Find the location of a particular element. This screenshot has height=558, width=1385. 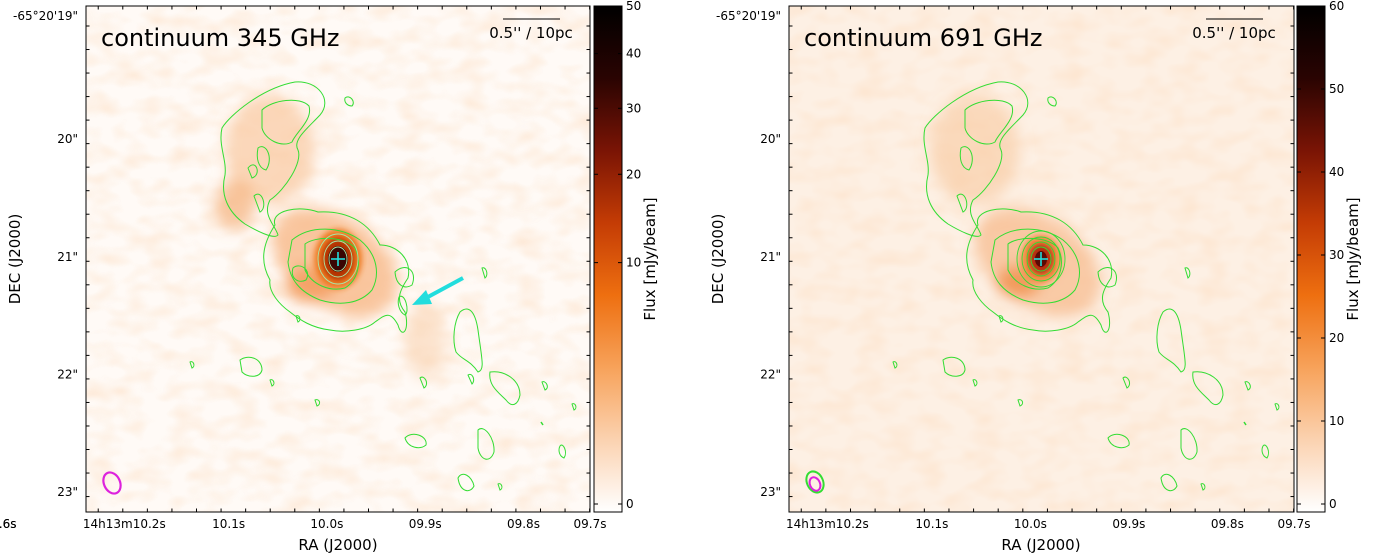

beam-ellipses is located at coordinates (815, 482).